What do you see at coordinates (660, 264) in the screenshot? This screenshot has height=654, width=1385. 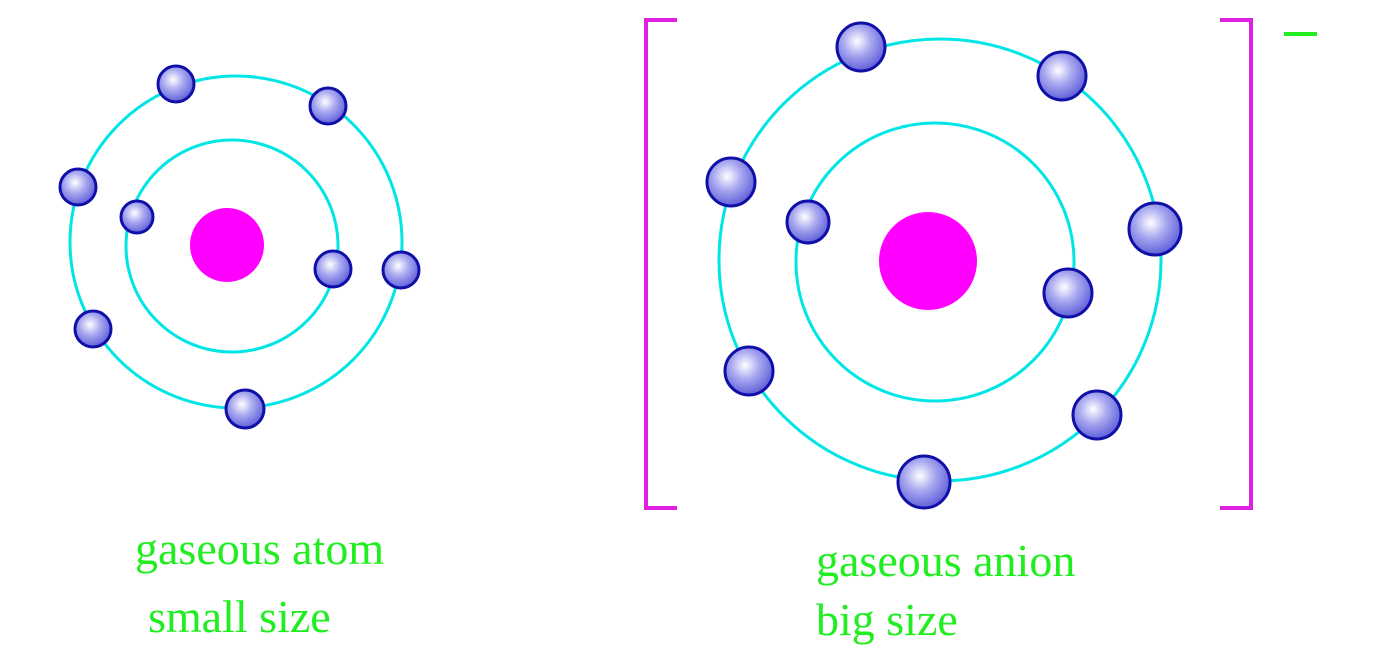 I see `left-bracket` at bounding box center [660, 264].